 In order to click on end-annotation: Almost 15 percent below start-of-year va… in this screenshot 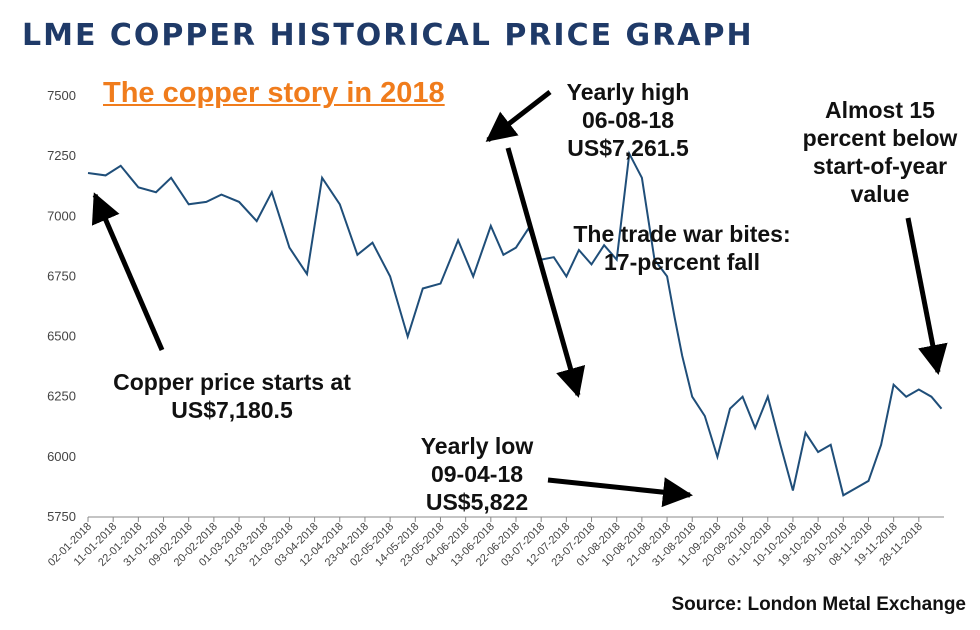, I will do `click(880, 152)`.